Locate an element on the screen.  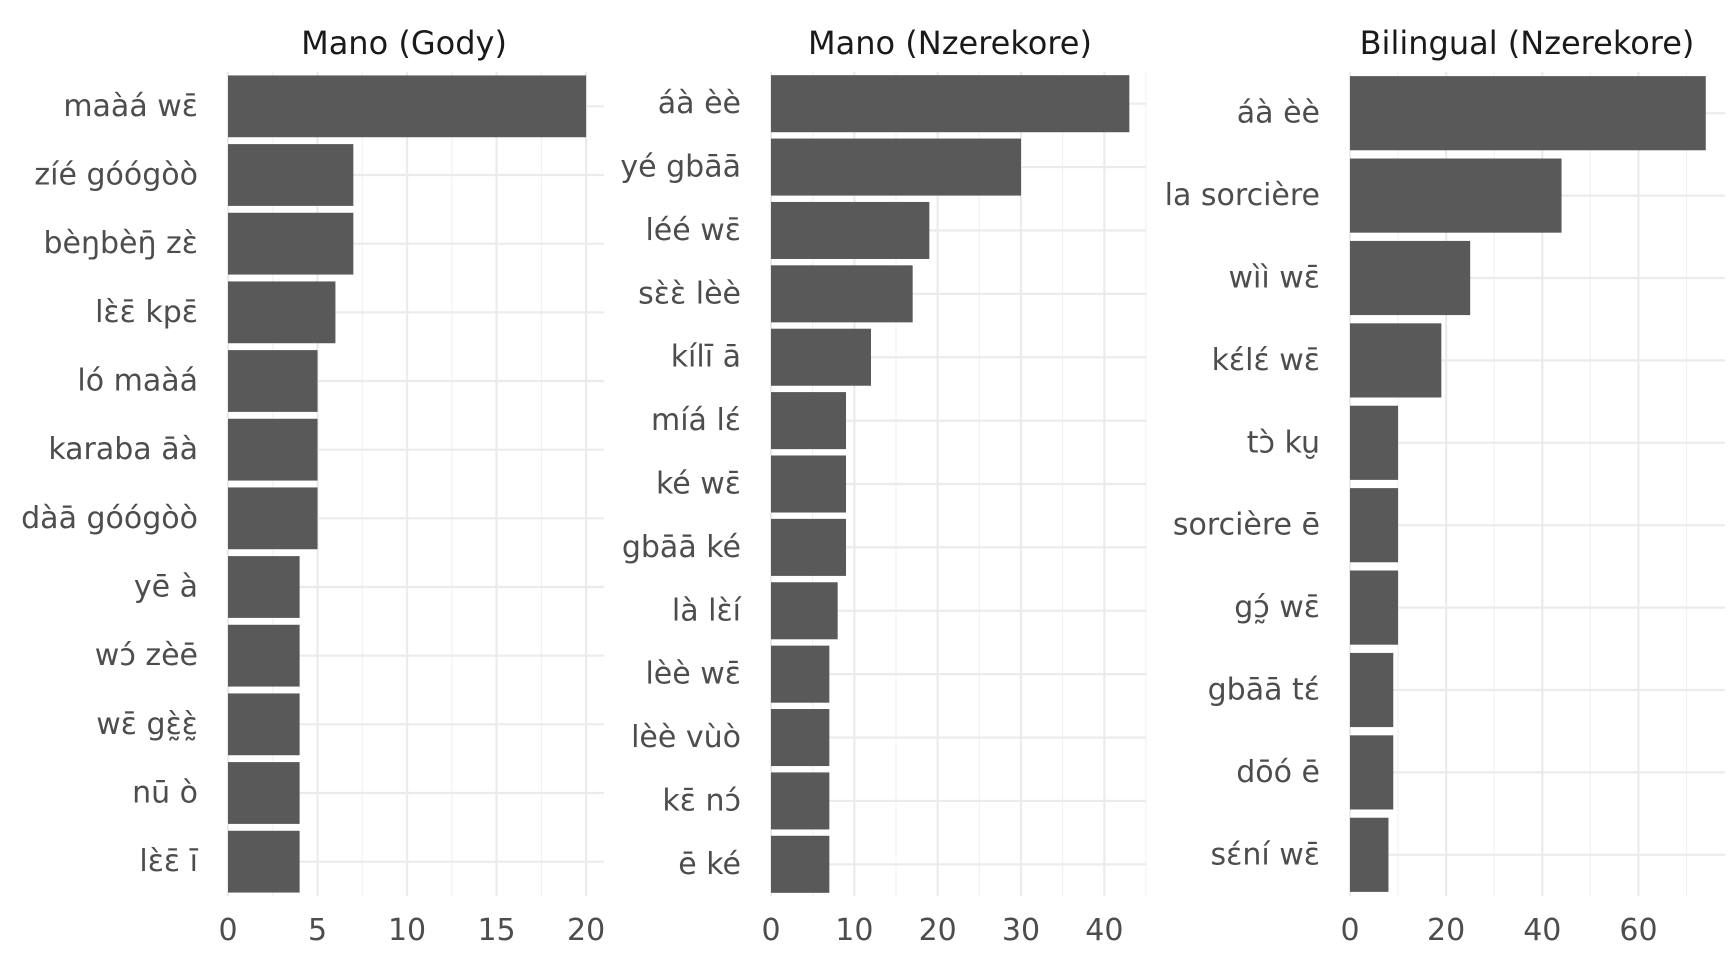
x-tick-label: 5 is located at coordinates (317, 930).